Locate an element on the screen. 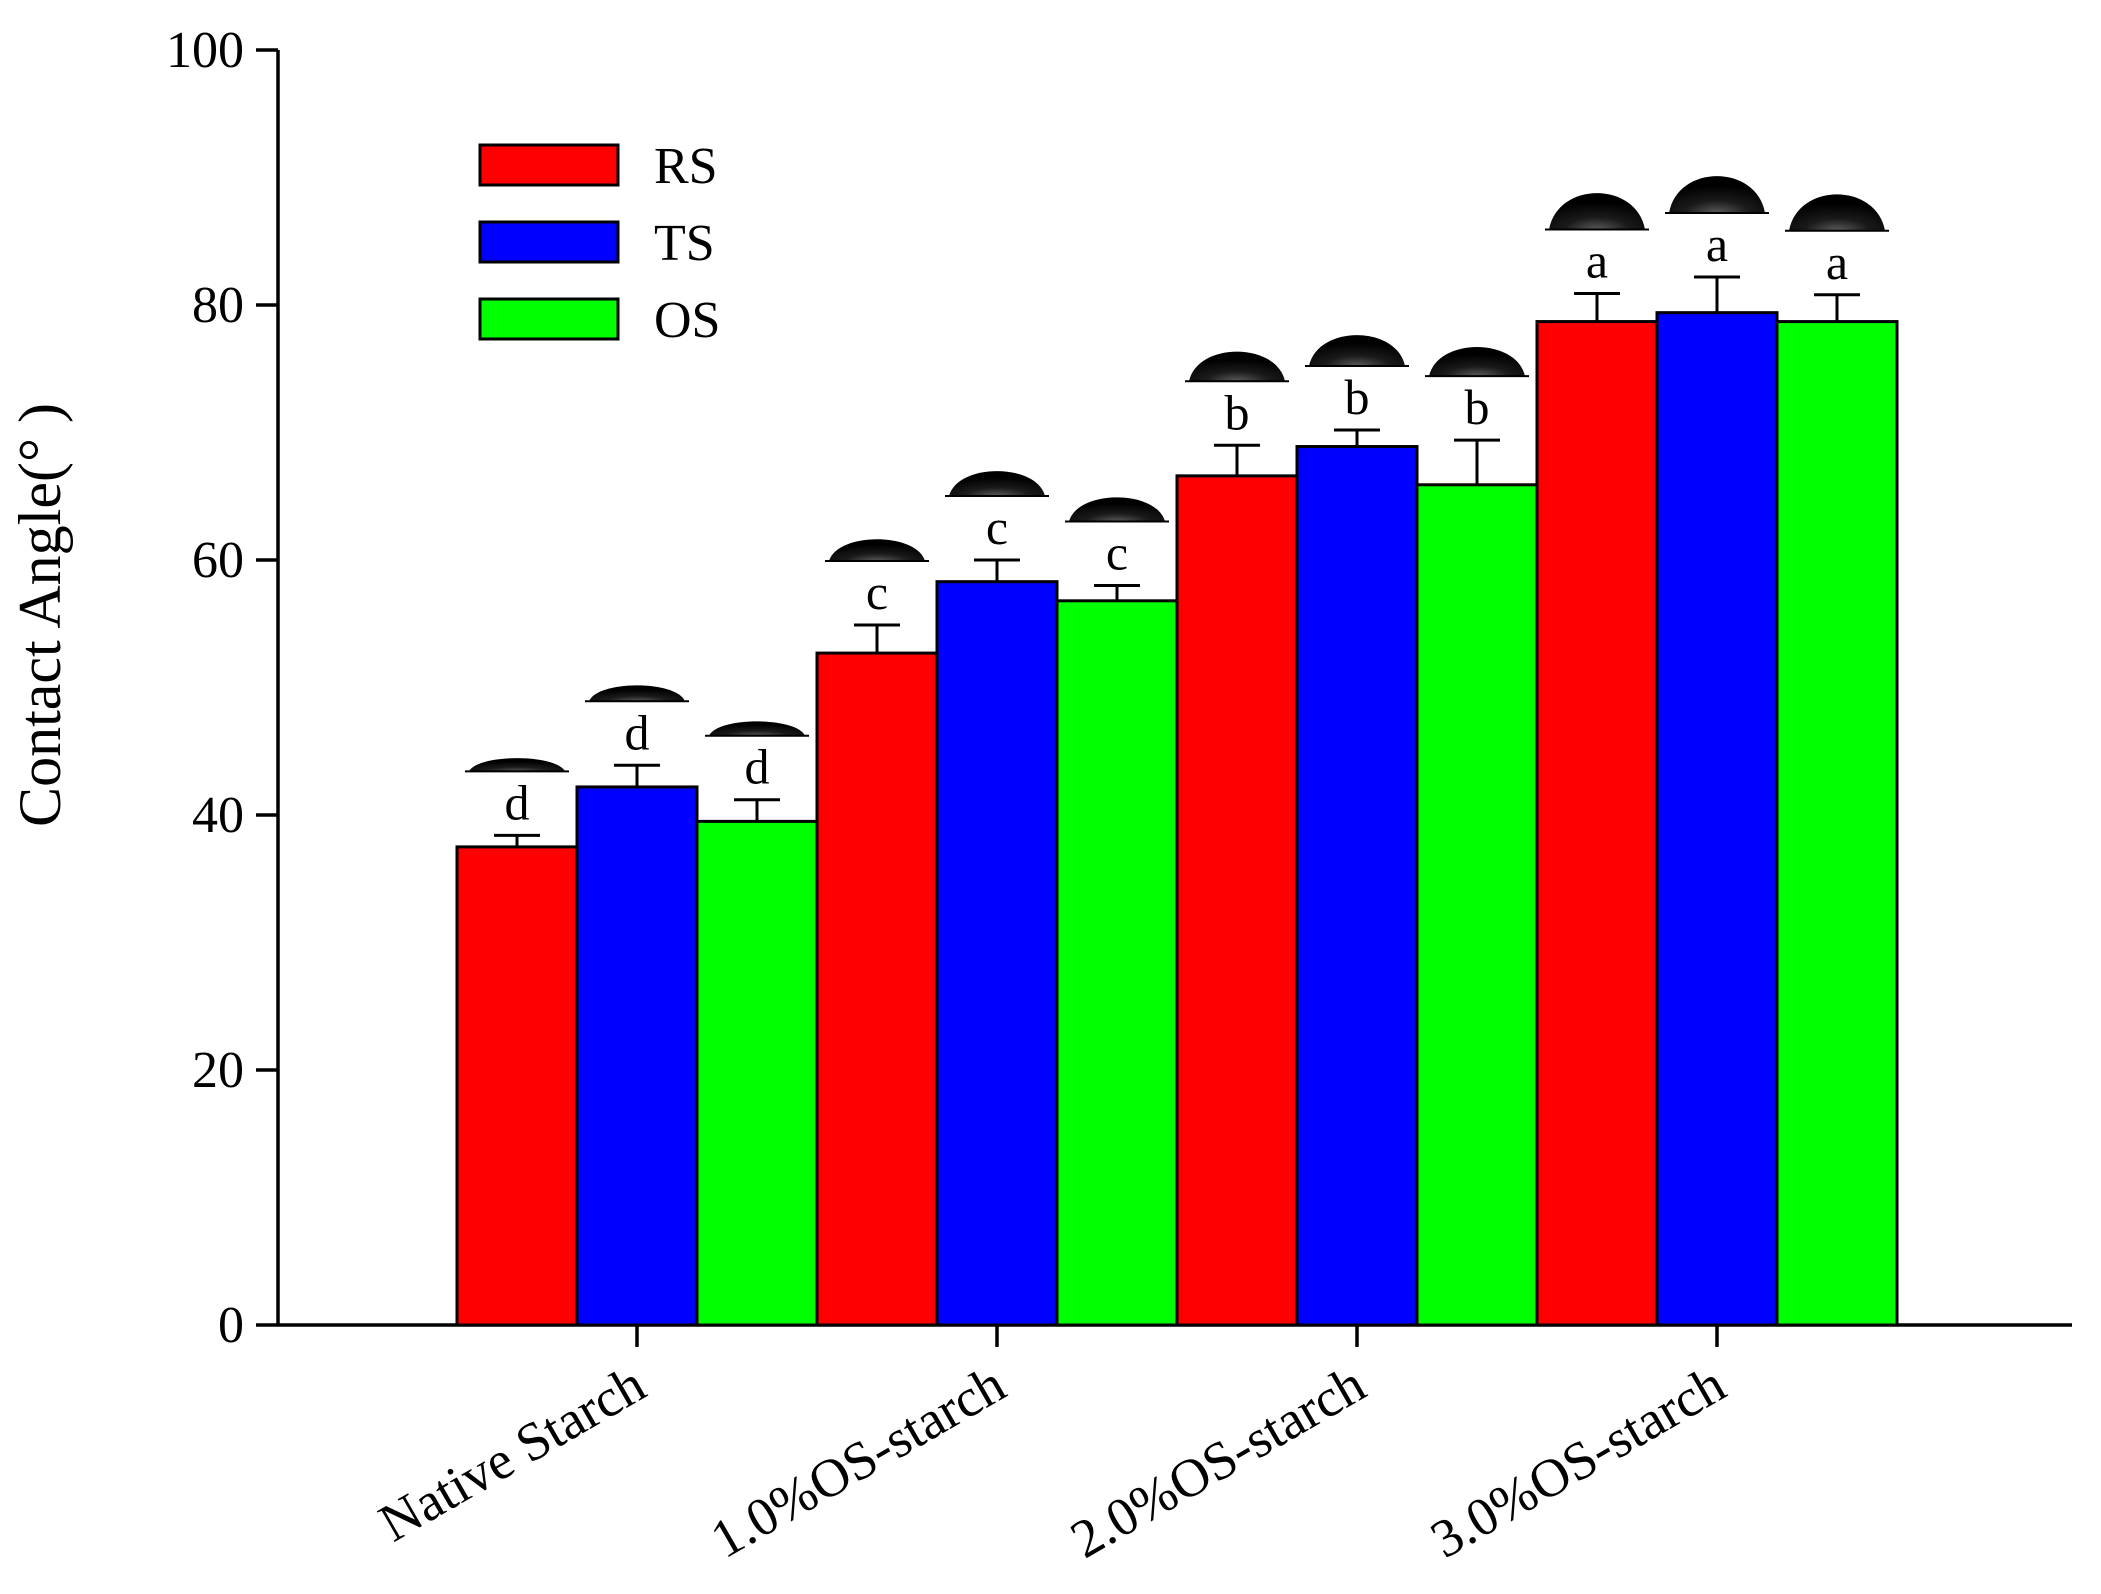 The image size is (2101, 1594). x-tick-label: 2.0%OS-starch is located at coordinates (1218, 1461).